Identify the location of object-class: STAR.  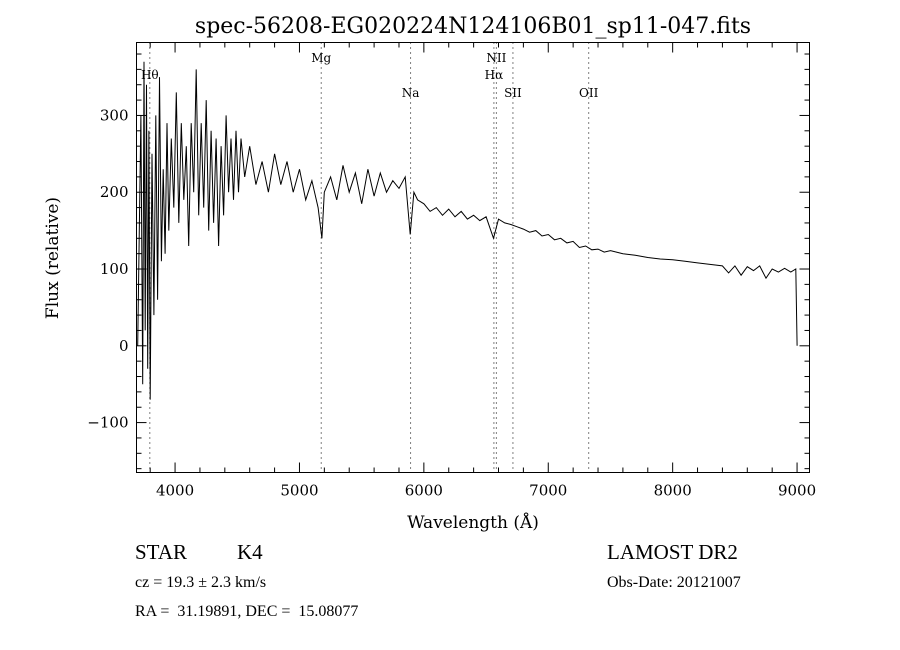
(161, 552).